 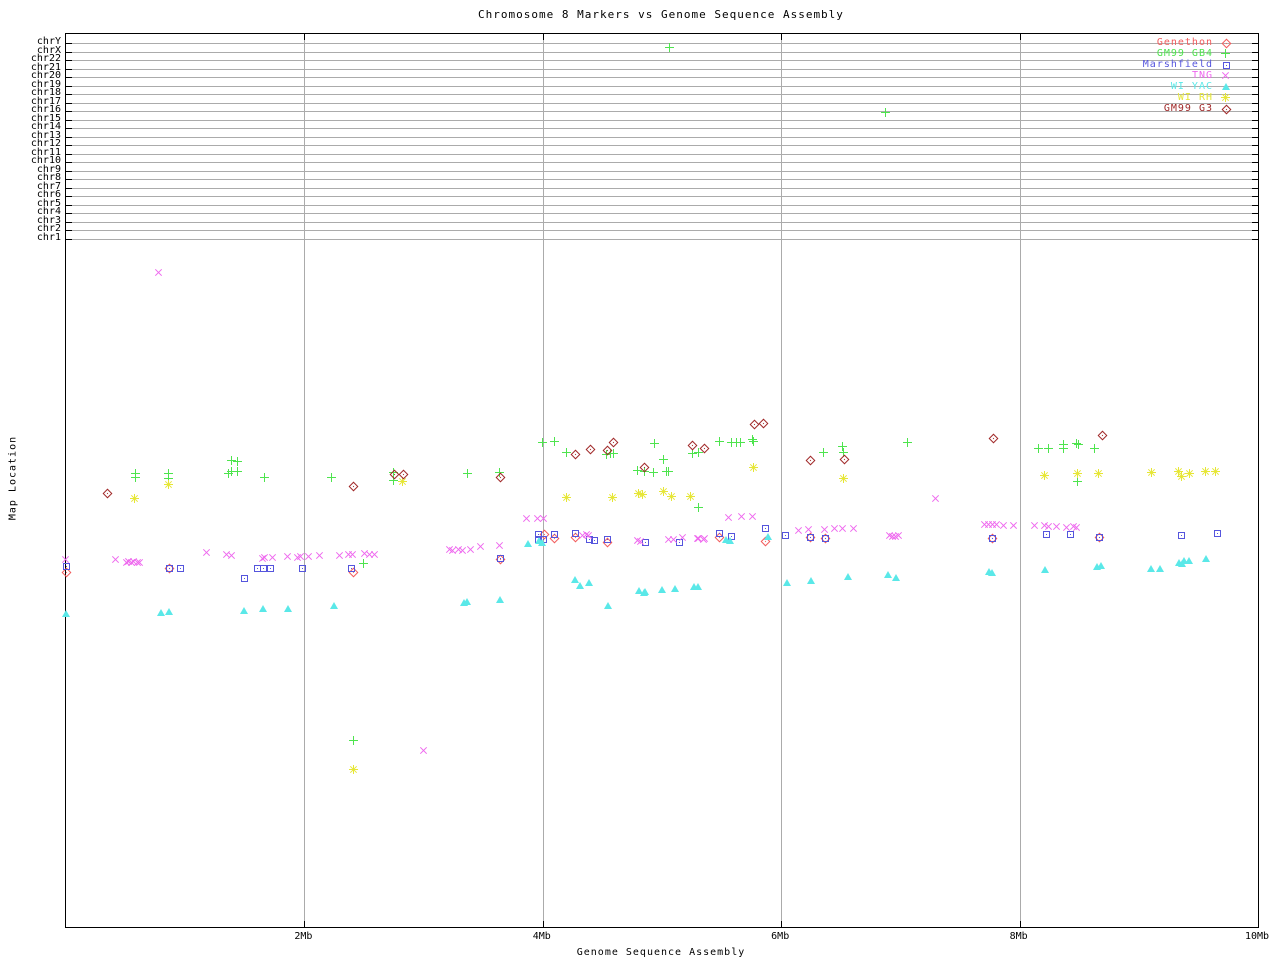 I want to click on gridline-2mb, so click(x=305, y=480).